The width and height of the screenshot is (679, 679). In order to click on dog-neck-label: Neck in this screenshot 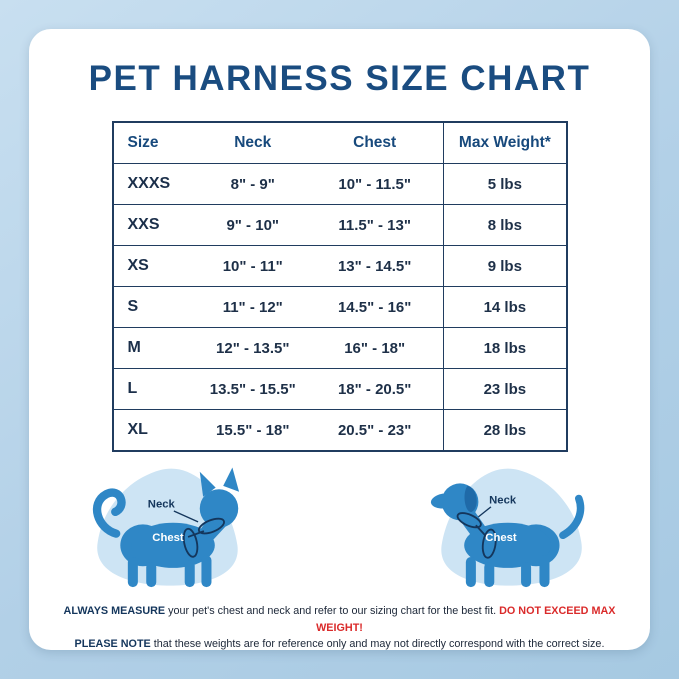, I will do `click(503, 500)`.